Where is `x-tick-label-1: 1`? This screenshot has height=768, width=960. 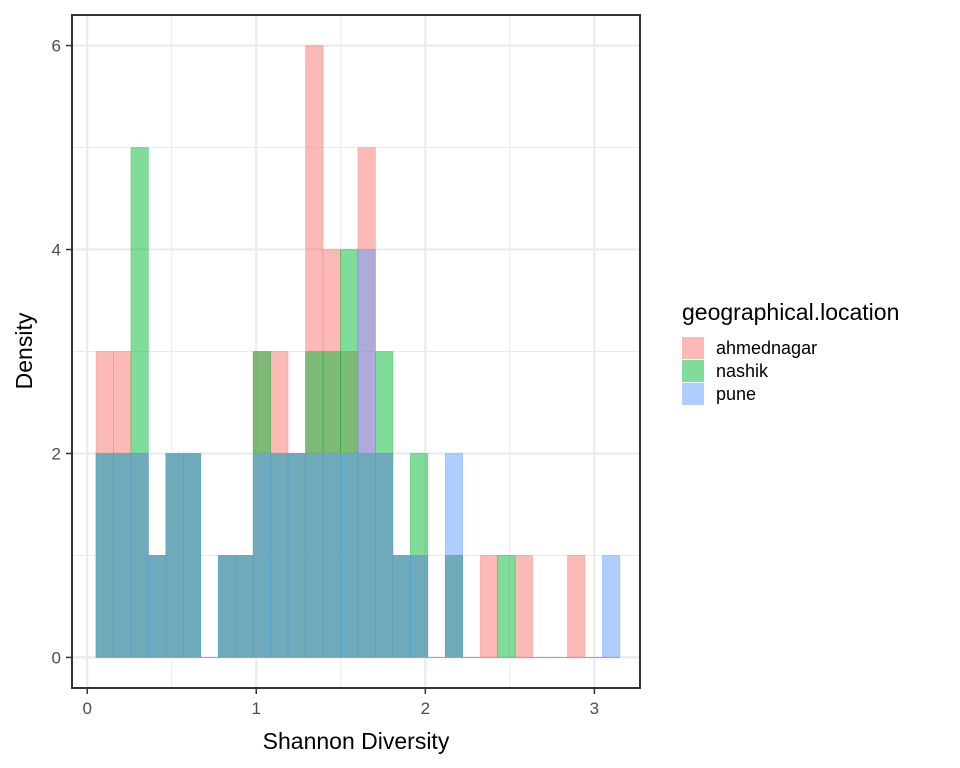 x-tick-label-1: 1 is located at coordinates (256, 708).